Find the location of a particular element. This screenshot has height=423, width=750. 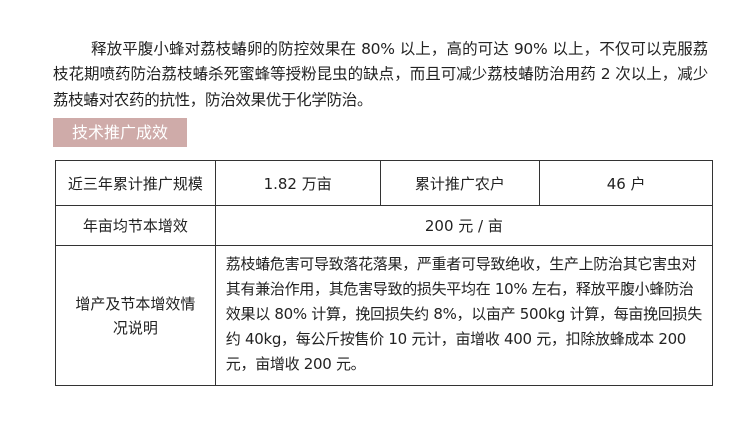

cell-label: 增产及节本增效情况说明 is located at coordinates (135, 315).